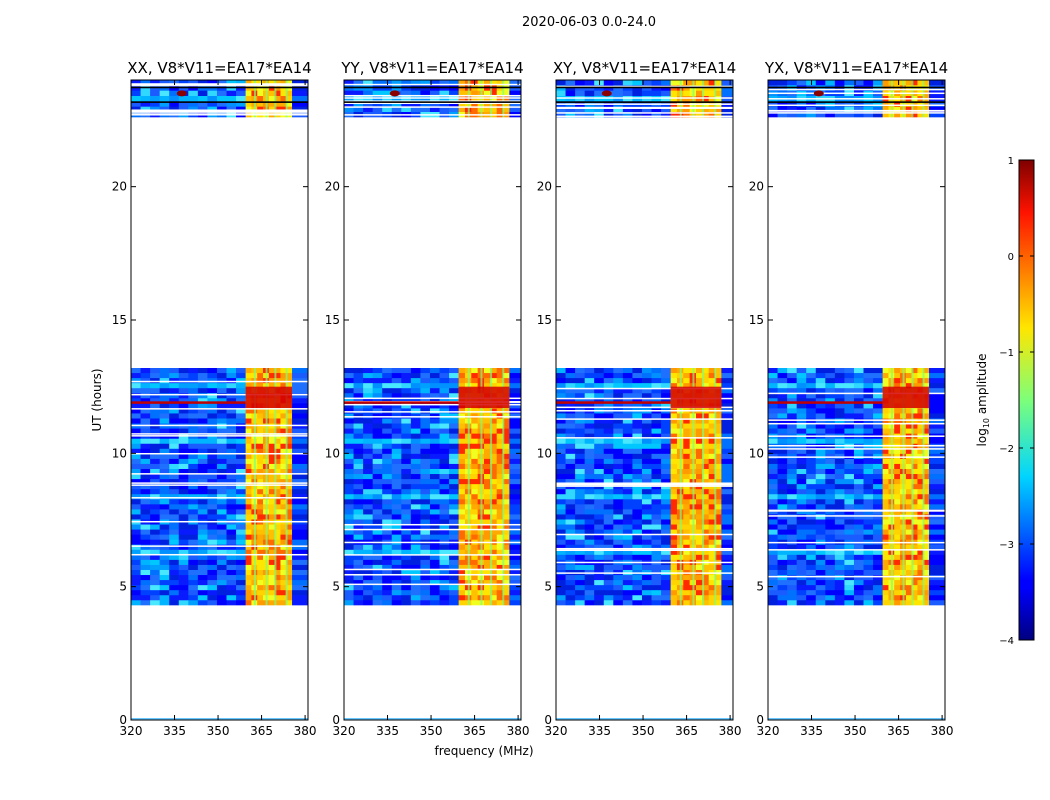 Image resolution: width=1050 pixels, height=800 pixels. Describe the element at coordinates (856, 242) in the screenshot. I see `flagged-gap` at that location.